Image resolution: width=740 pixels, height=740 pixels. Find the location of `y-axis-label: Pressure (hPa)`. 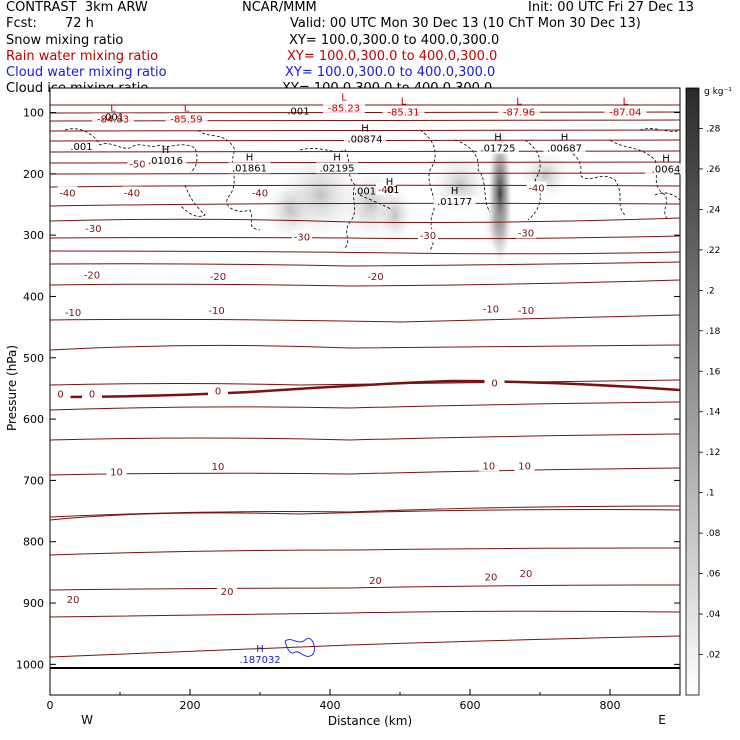

y-axis-label: Pressure (hPa) is located at coordinates (12, 388).